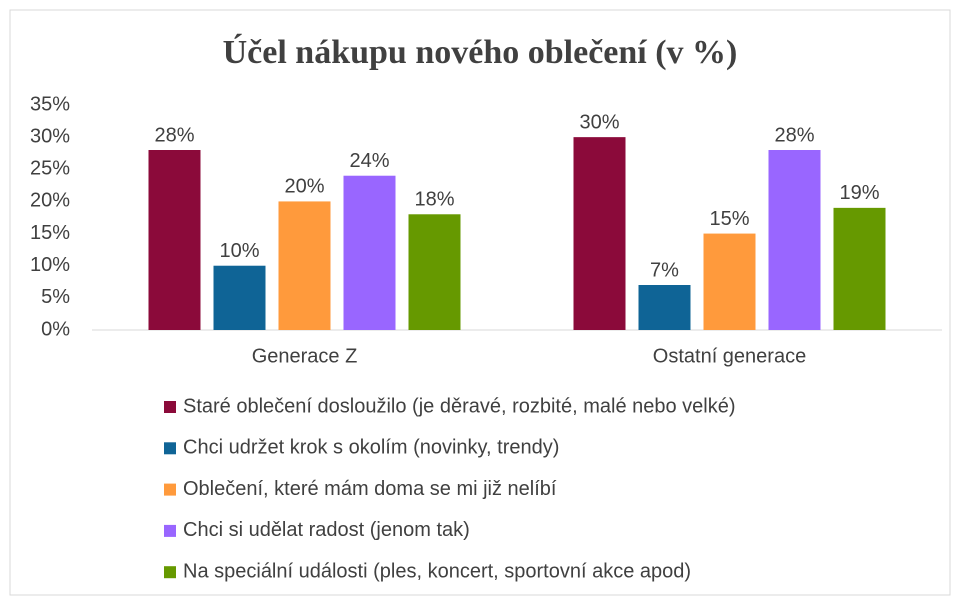 The image size is (959, 599). What do you see at coordinates (729, 219) in the screenshot?
I see `data-label: 15%` at bounding box center [729, 219].